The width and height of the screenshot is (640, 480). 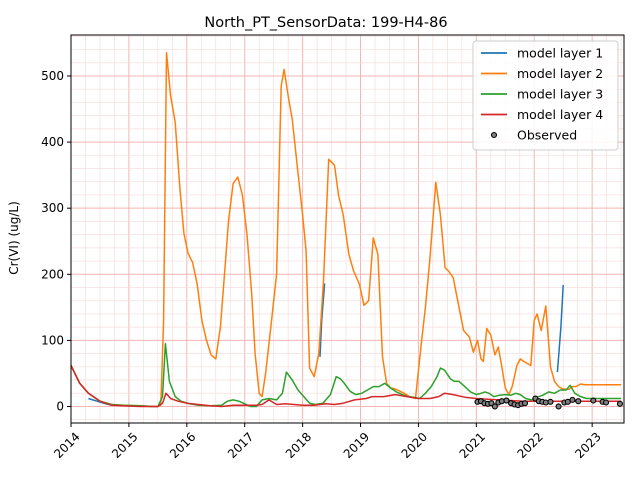 What do you see at coordinates (60, 406) in the screenshot?
I see `y-tick-label: 0` at bounding box center [60, 406].